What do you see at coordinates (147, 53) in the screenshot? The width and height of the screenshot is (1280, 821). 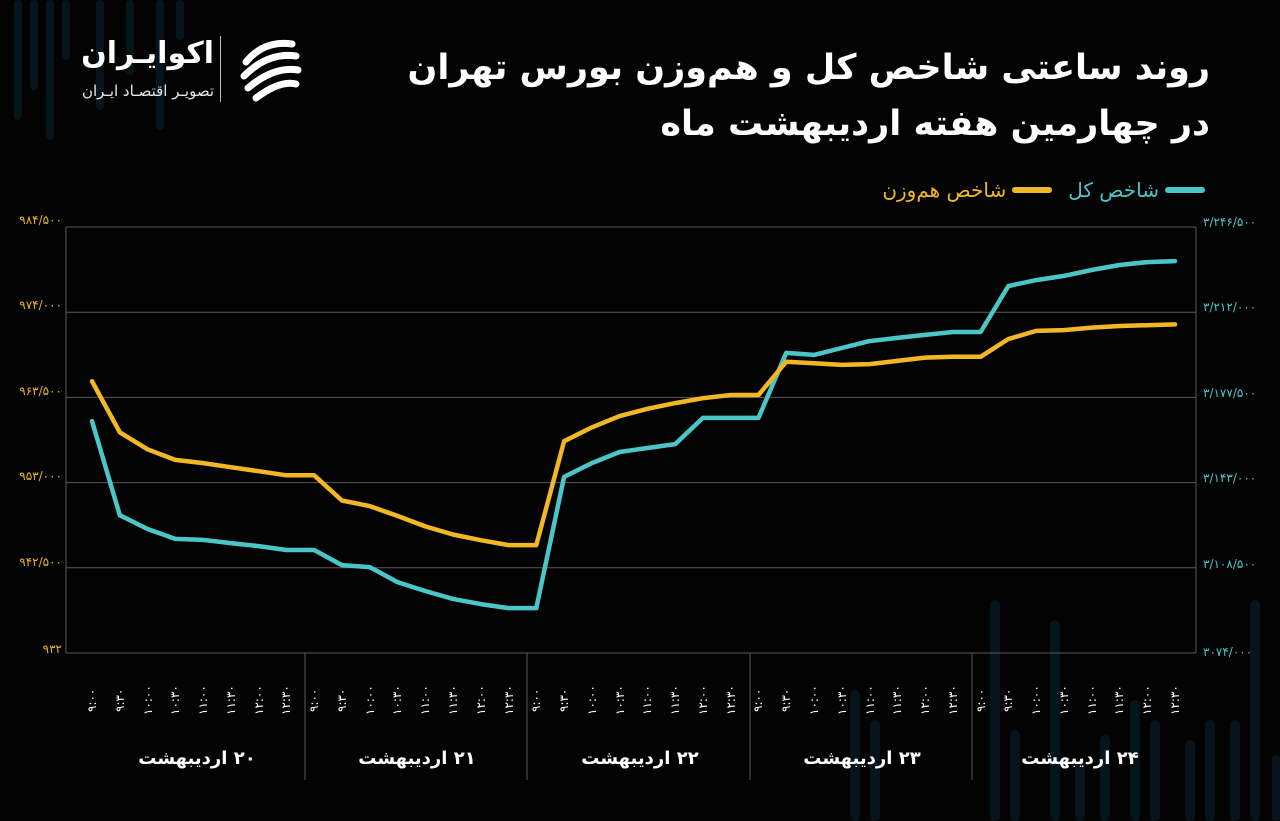 I see `logo-name: اکوایـران` at bounding box center [147, 53].